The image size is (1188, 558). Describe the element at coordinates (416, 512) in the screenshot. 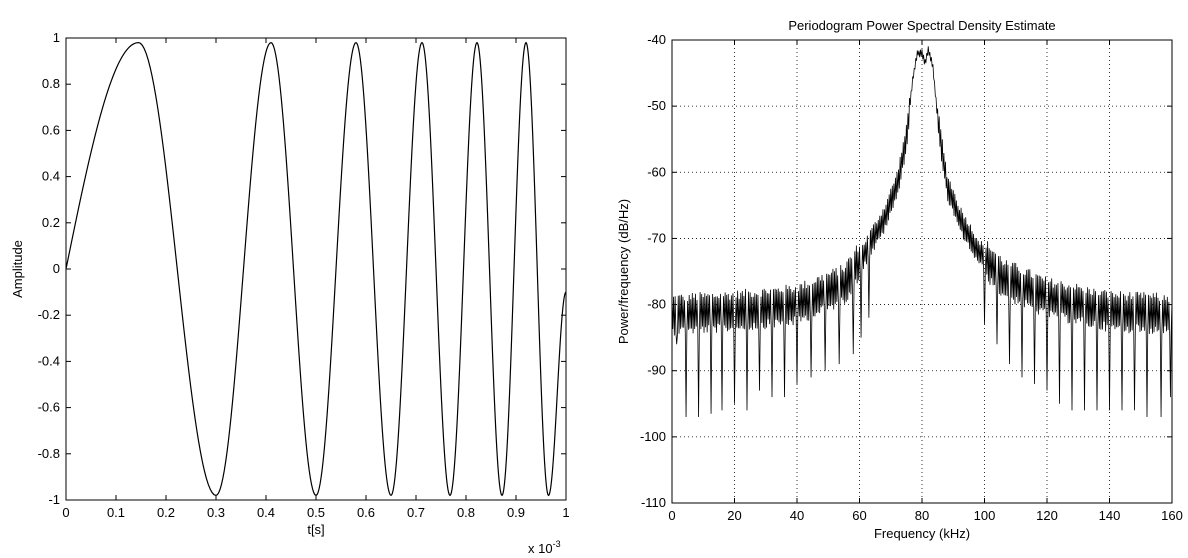

I see `left-x-tick-label: 0.7` at that location.